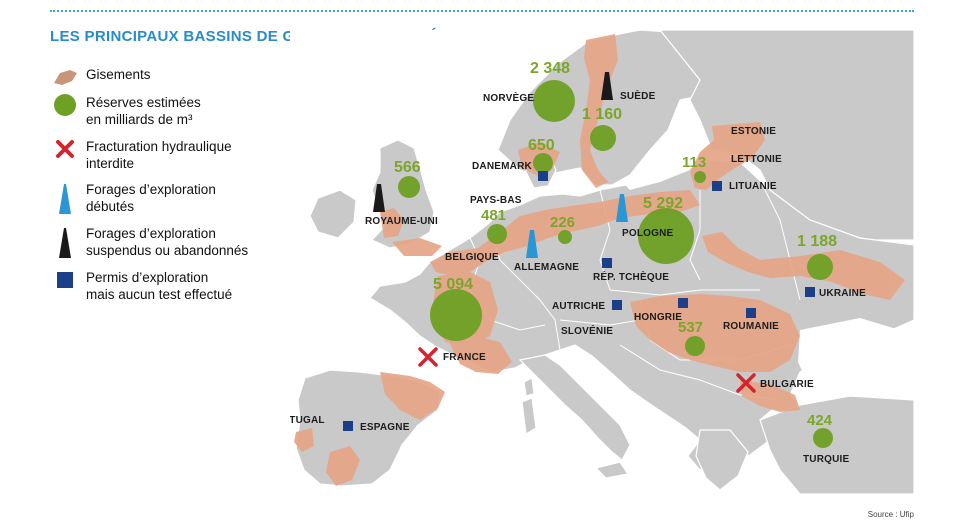 The height and width of the screenshot is (523, 962). What do you see at coordinates (167, 250) in the screenshot?
I see `legend-label-suspended-line2: suspendus ou abandonnés` at bounding box center [167, 250].